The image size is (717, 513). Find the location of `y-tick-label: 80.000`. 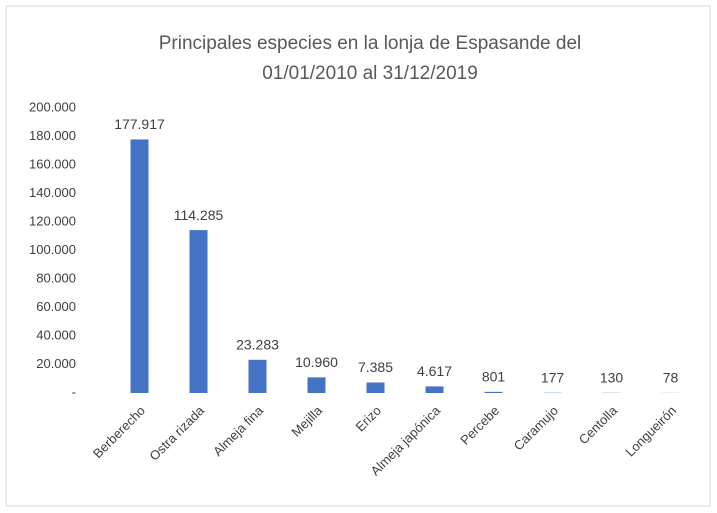

y-tick-label: 80.000 is located at coordinates (56, 277).